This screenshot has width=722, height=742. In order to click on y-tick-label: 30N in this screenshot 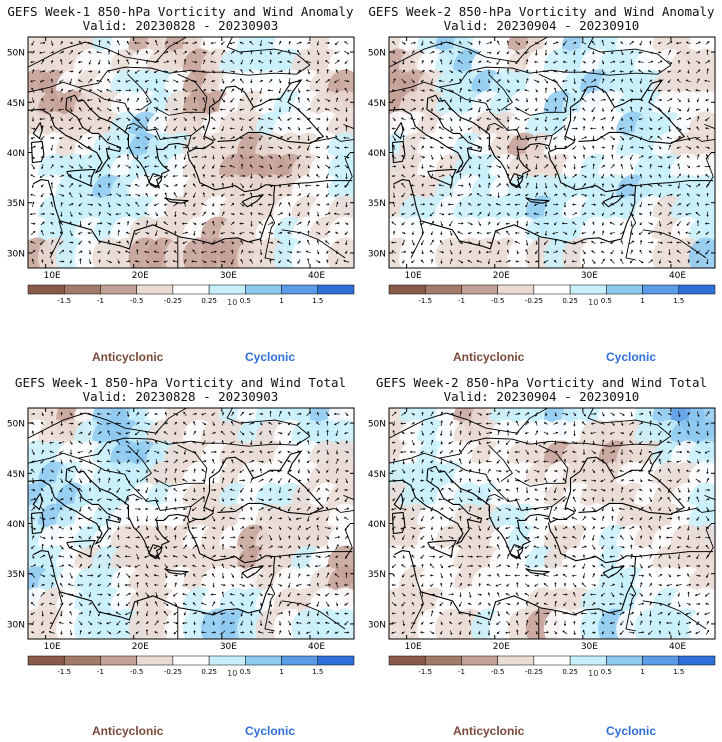, I will do `click(377, 254)`.